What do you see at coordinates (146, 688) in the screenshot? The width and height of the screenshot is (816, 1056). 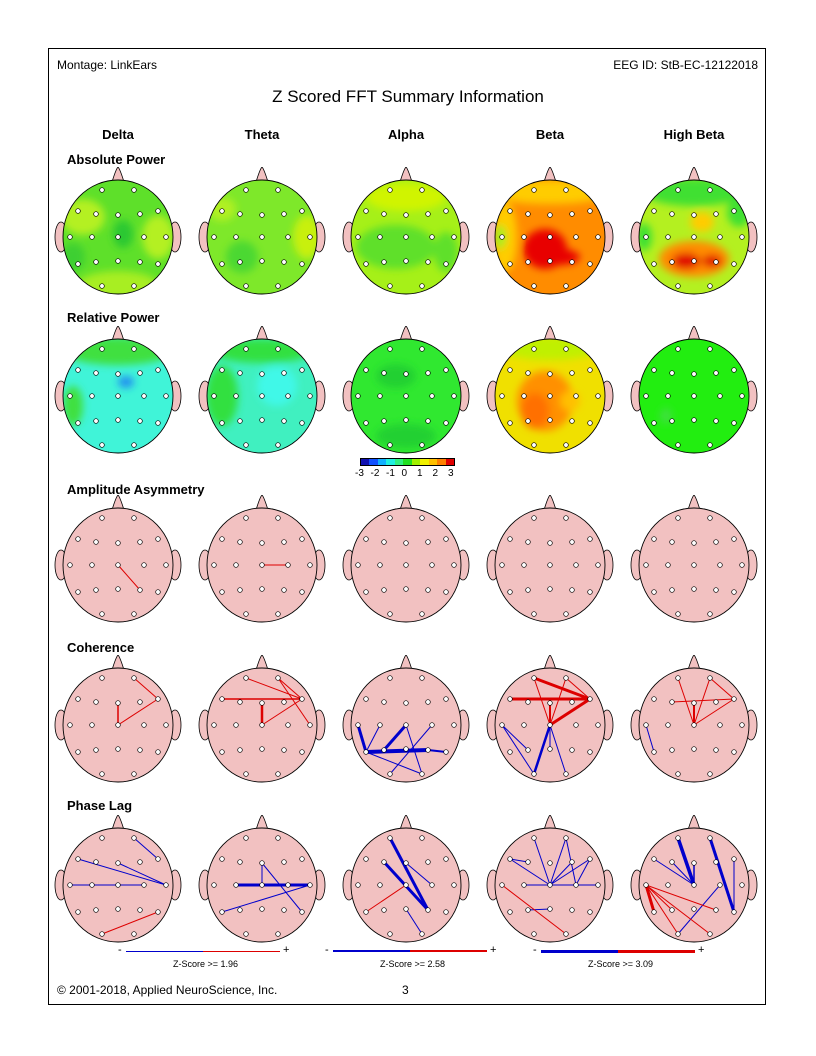 I see `connection-Fp2-F8` at bounding box center [146, 688].